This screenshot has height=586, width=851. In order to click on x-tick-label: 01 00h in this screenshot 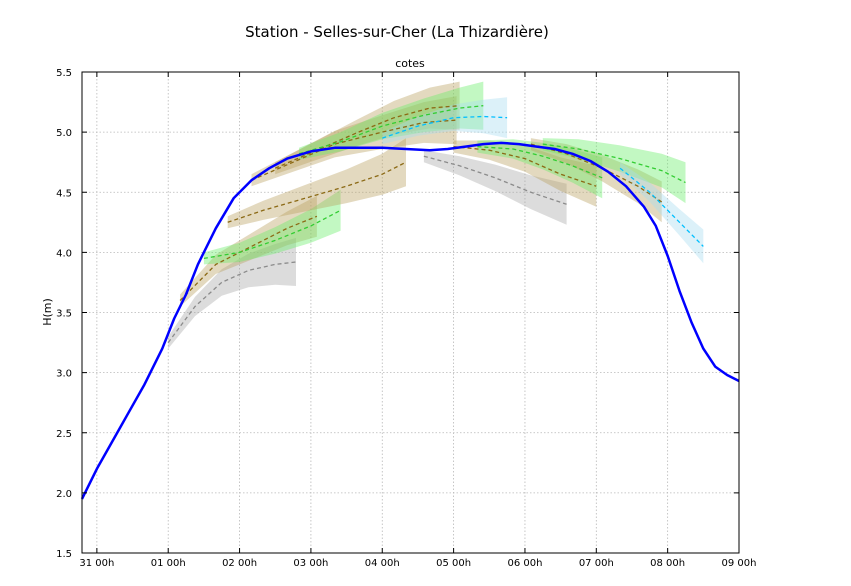, I will do `click(168, 563)`.